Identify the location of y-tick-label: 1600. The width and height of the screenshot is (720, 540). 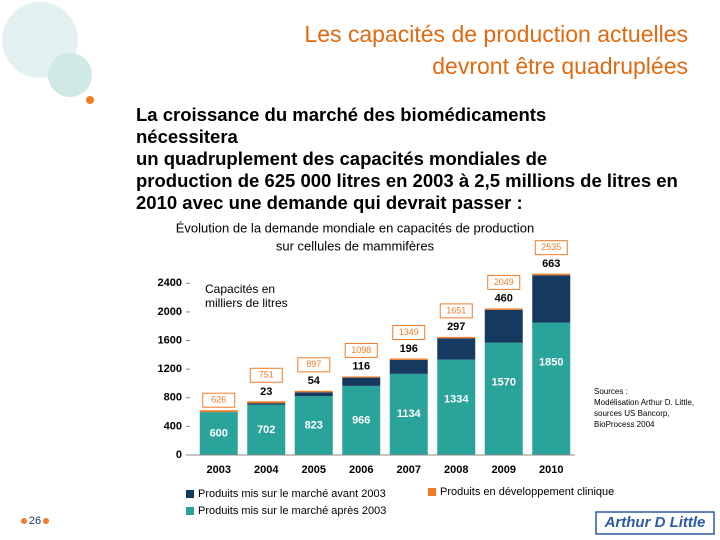
(170, 340).